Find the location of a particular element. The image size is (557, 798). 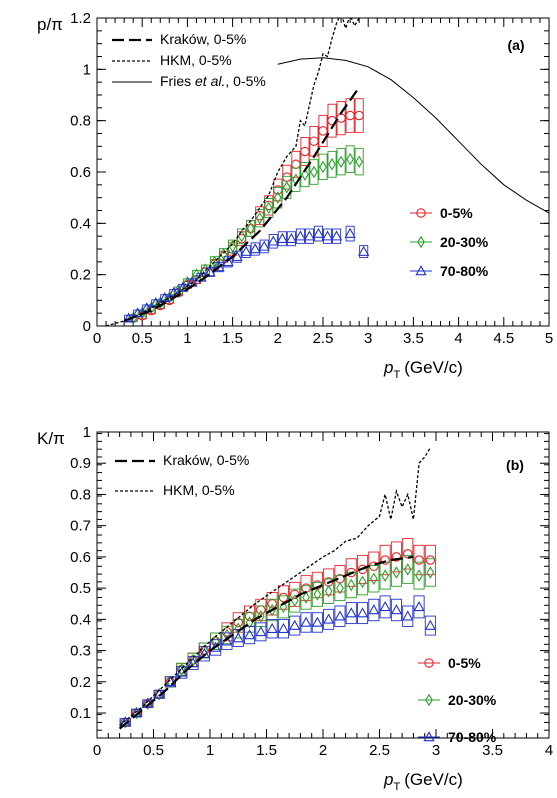

y-tick-label: 0 is located at coordinates (87, 326).